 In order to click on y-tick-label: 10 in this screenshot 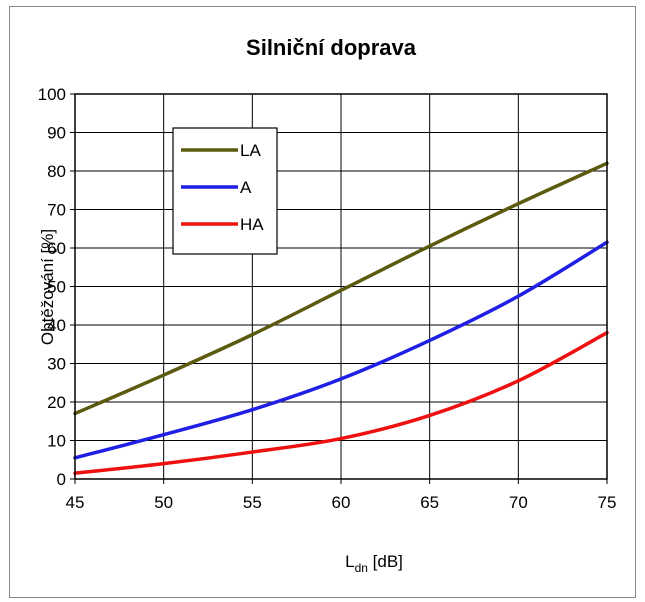, I will do `click(56, 441)`.